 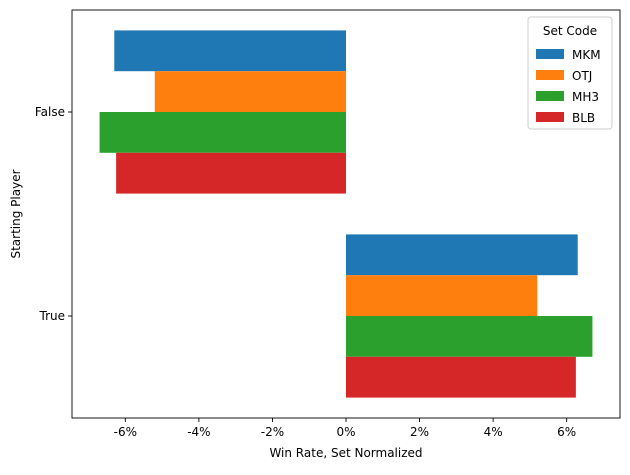 I want to click on legend-label-mkm: MKM, so click(x=586, y=55).